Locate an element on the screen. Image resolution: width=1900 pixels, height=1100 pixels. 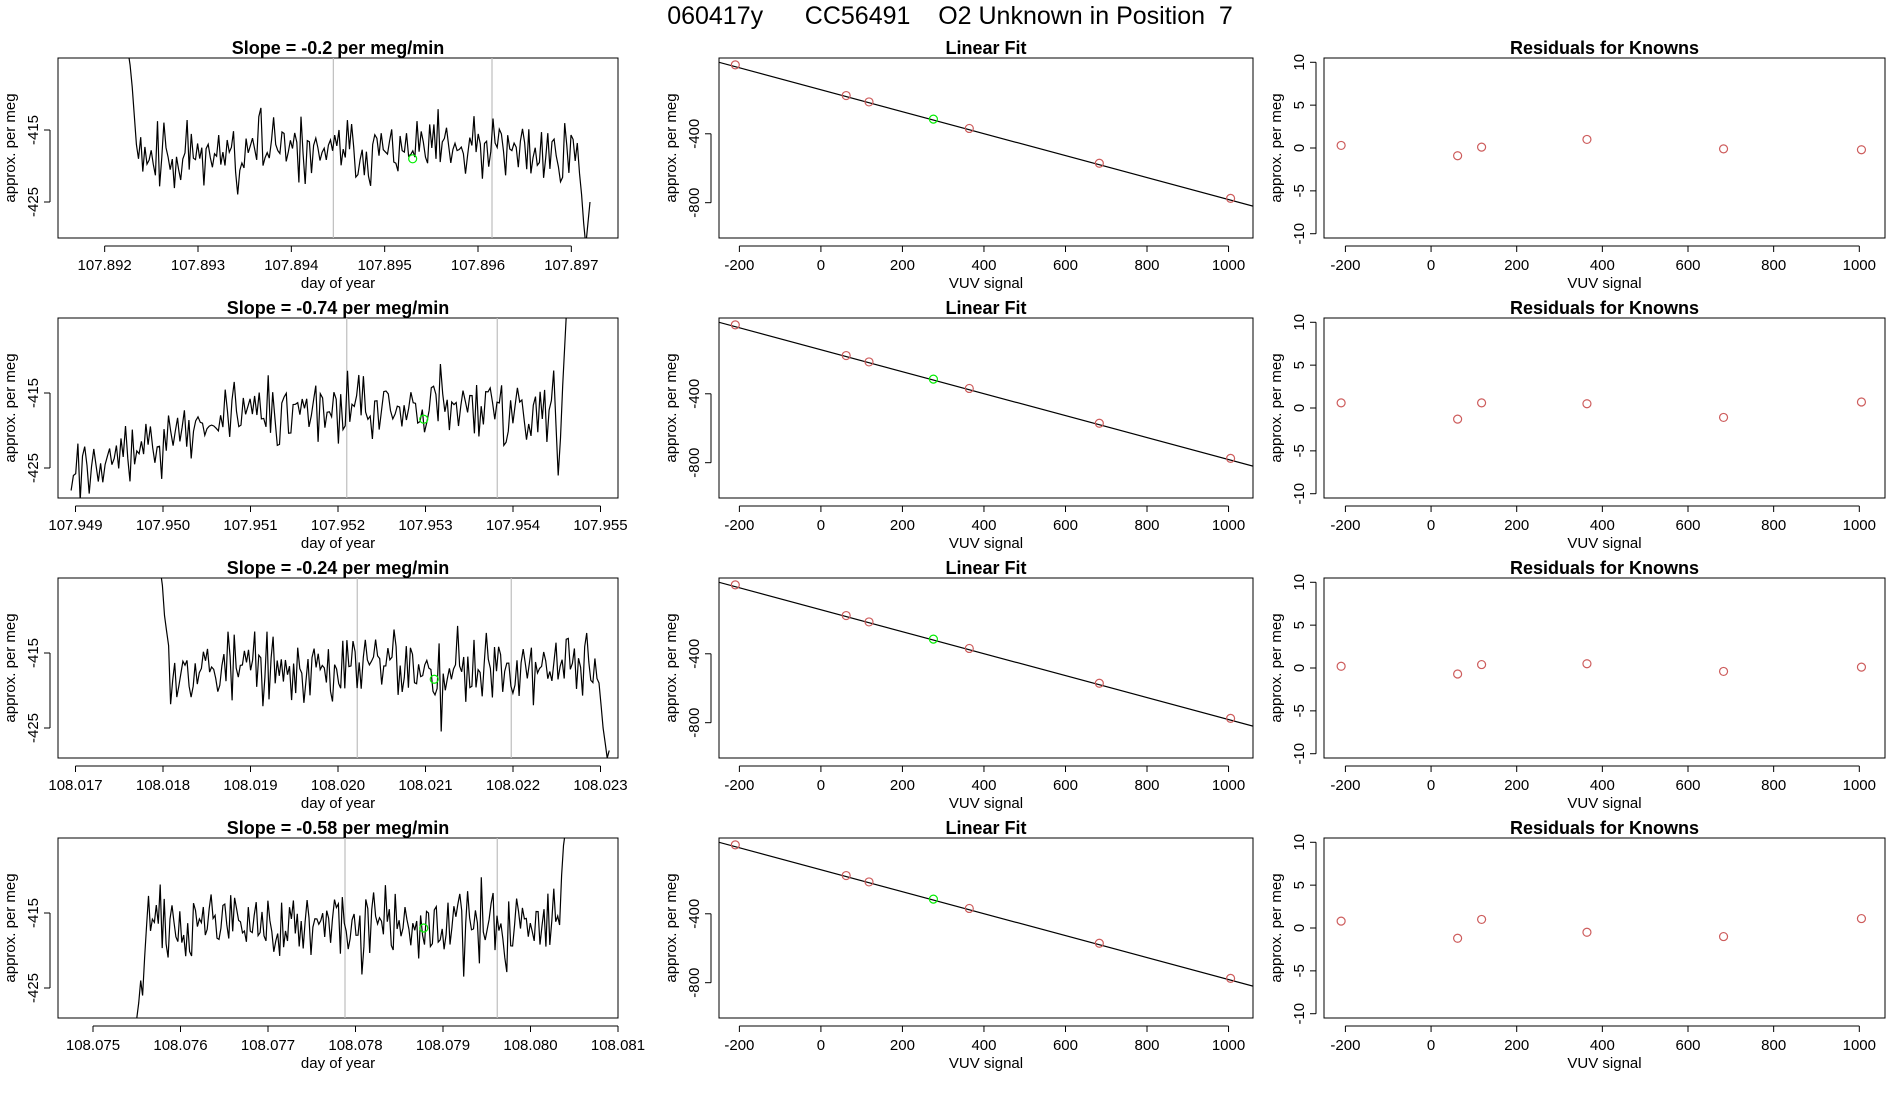
y-tick-label: -400 is located at coordinates (694, 654).